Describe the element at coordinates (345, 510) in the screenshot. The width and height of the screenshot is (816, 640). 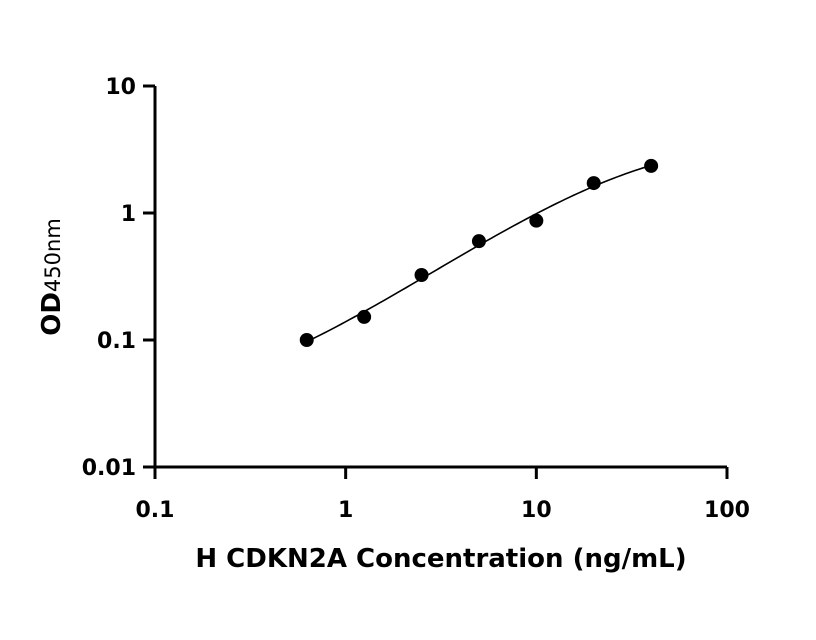
I see `x-tick-label-1: 1` at that location.